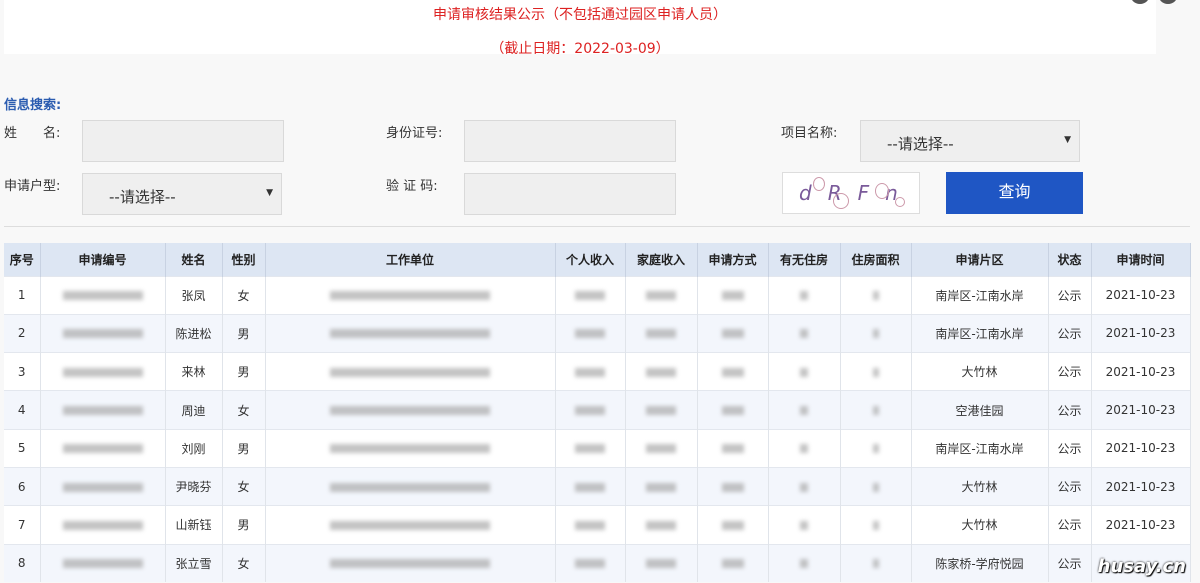 The image size is (1200, 583). Describe the element at coordinates (876, 259) in the screenshot. I see `column-header: 住房面积` at that location.